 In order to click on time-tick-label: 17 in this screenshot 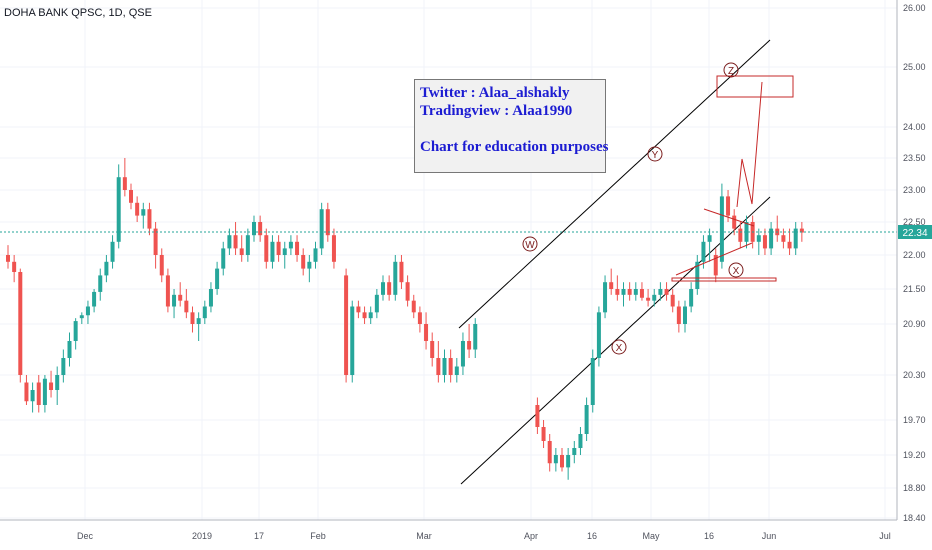, I will do `click(259, 536)`.